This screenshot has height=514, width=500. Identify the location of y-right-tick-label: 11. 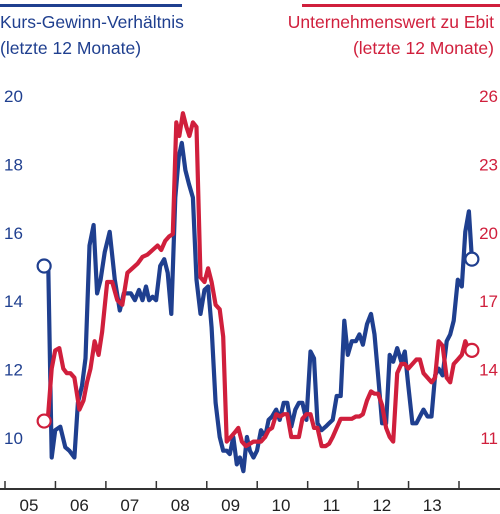
(489, 438).